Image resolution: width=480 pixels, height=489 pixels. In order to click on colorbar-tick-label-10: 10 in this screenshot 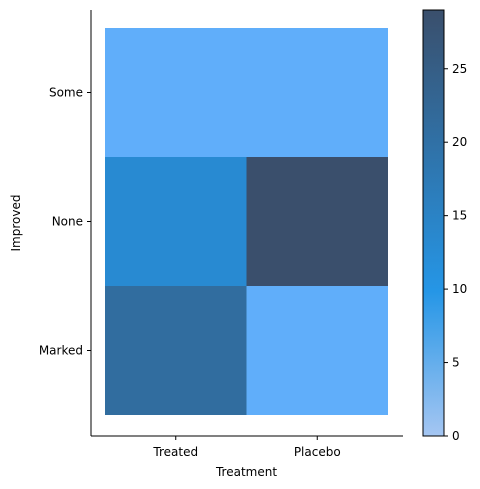, I will do `click(459, 289)`.